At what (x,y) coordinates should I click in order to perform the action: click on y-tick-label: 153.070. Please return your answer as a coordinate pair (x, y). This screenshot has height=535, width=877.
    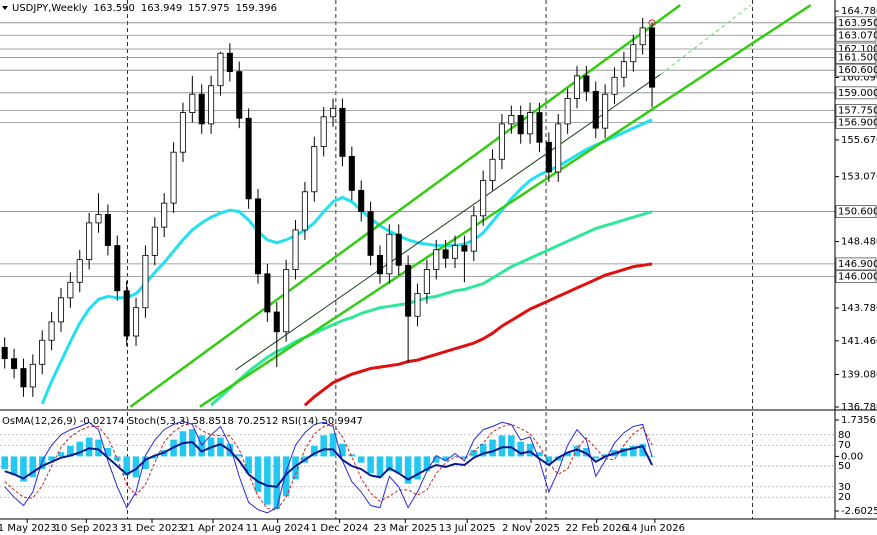
    Looking at the image, I should click on (859, 177).